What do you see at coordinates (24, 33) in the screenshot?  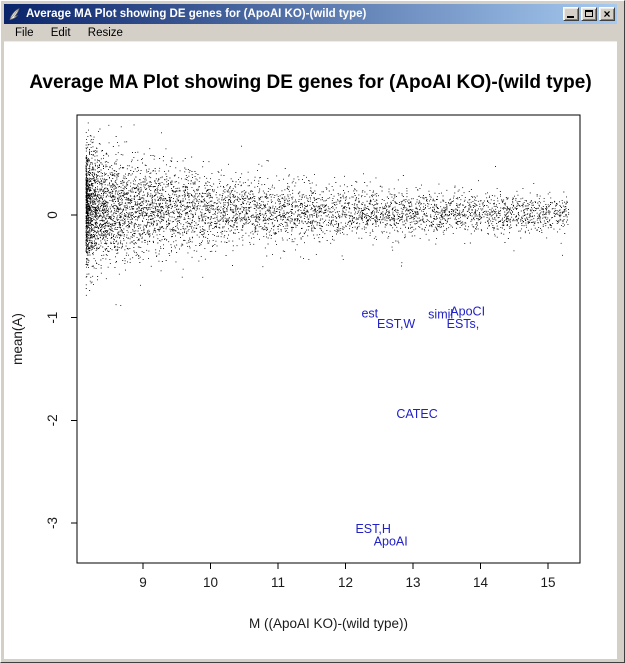 I see `menu-item-file: File` at bounding box center [24, 33].